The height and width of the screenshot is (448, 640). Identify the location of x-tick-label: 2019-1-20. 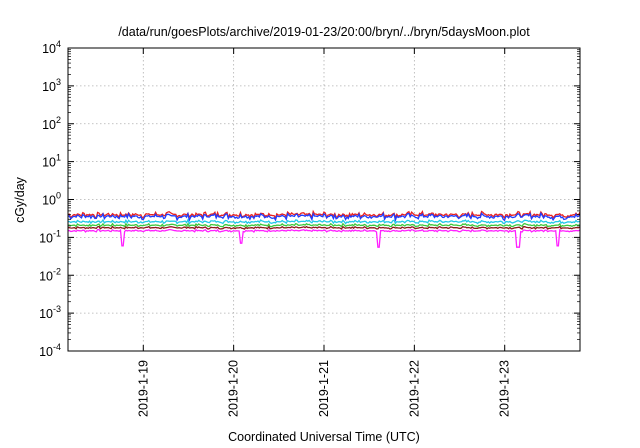
(234, 388).